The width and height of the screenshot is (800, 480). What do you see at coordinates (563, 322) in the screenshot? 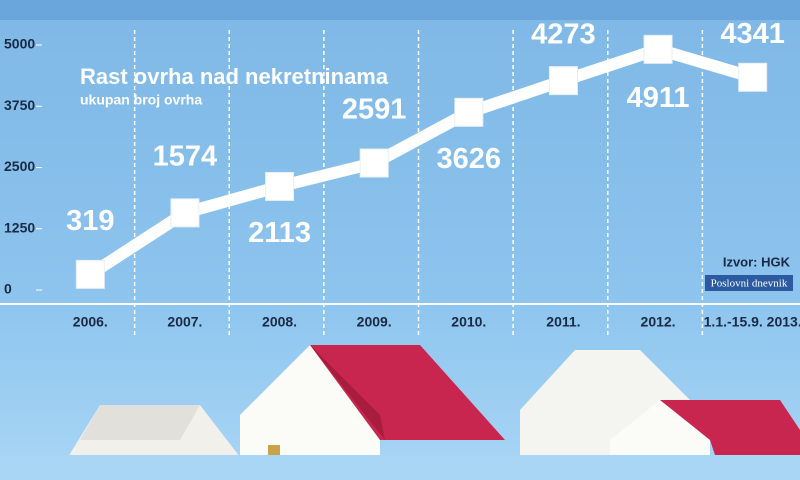
I see `x-tick-label: 2011.` at bounding box center [563, 322].